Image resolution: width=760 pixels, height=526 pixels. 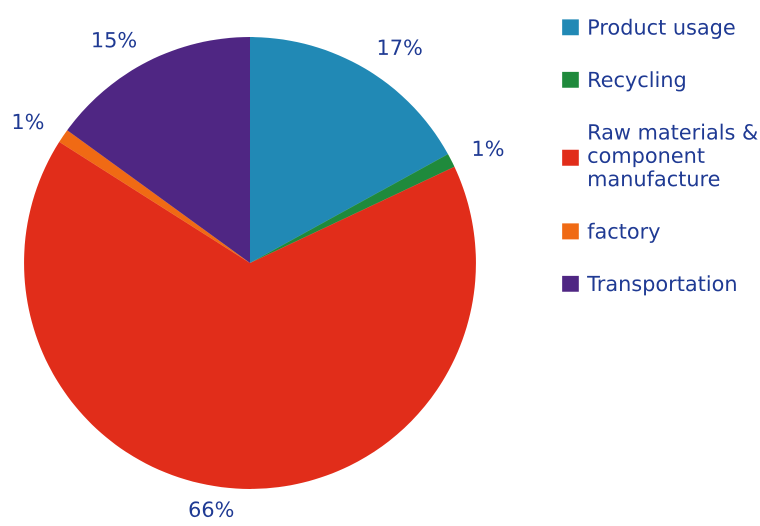 I want to click on data-label: 15%, so click(x=114, y=40).